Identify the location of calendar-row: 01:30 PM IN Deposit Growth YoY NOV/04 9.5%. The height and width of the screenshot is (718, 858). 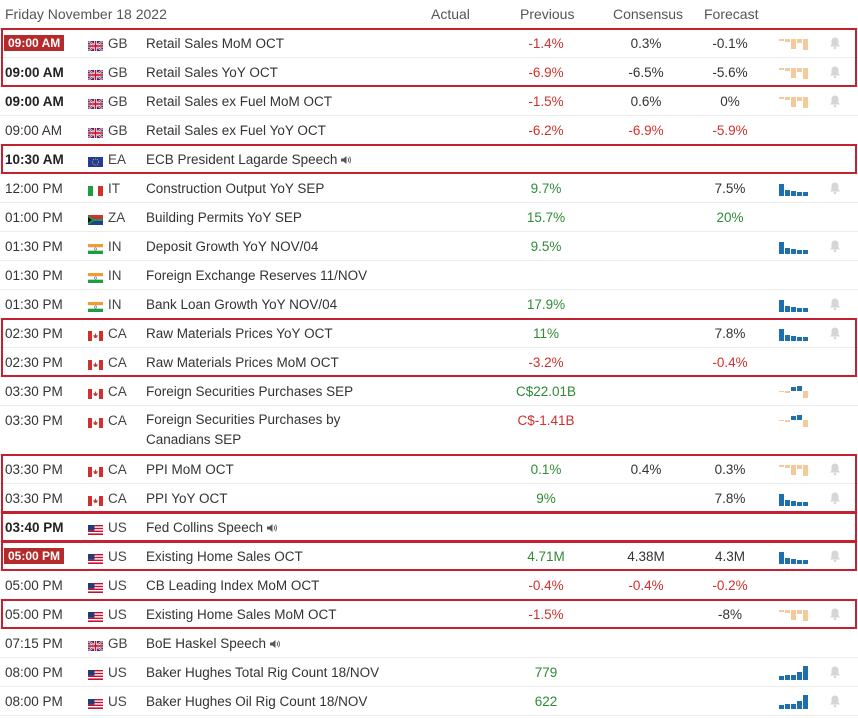
(429, 246).